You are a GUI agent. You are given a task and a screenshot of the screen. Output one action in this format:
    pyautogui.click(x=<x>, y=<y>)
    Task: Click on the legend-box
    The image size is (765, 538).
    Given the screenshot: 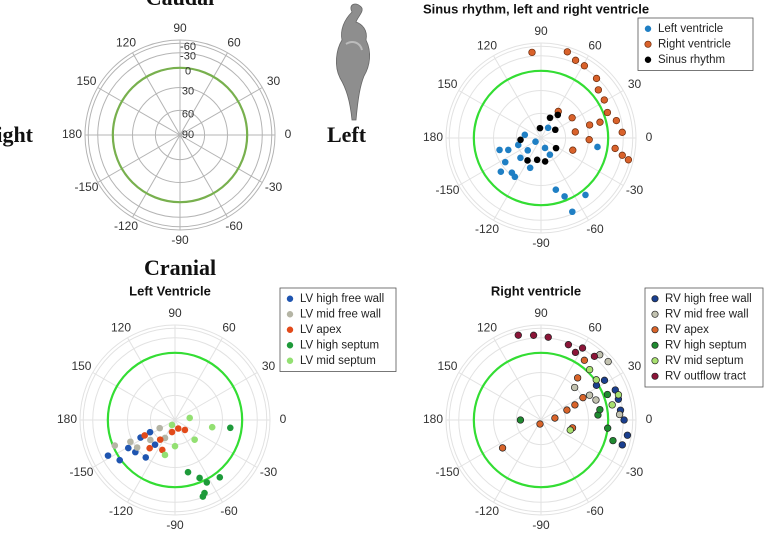 What is the action you would take?
    pyautogui.click(x=695, y=44)
    